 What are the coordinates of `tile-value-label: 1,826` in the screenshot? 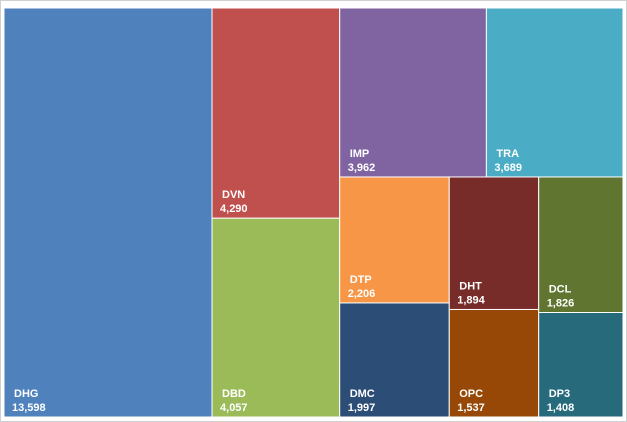 It's located at (561, 303).